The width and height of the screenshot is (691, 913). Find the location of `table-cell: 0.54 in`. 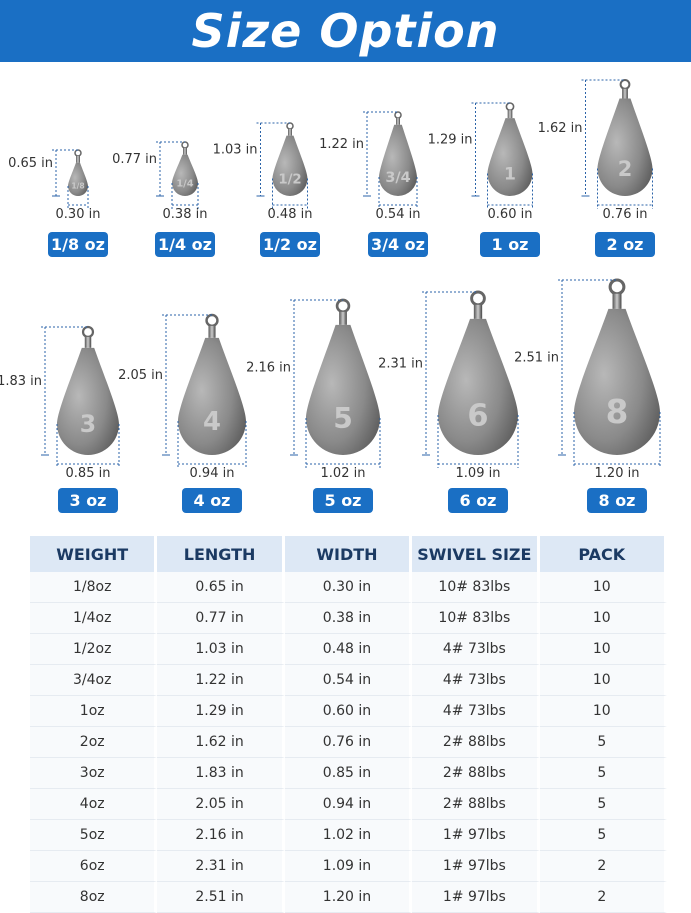

table-cell: 0.54 in is located at coordinates (348, 680).